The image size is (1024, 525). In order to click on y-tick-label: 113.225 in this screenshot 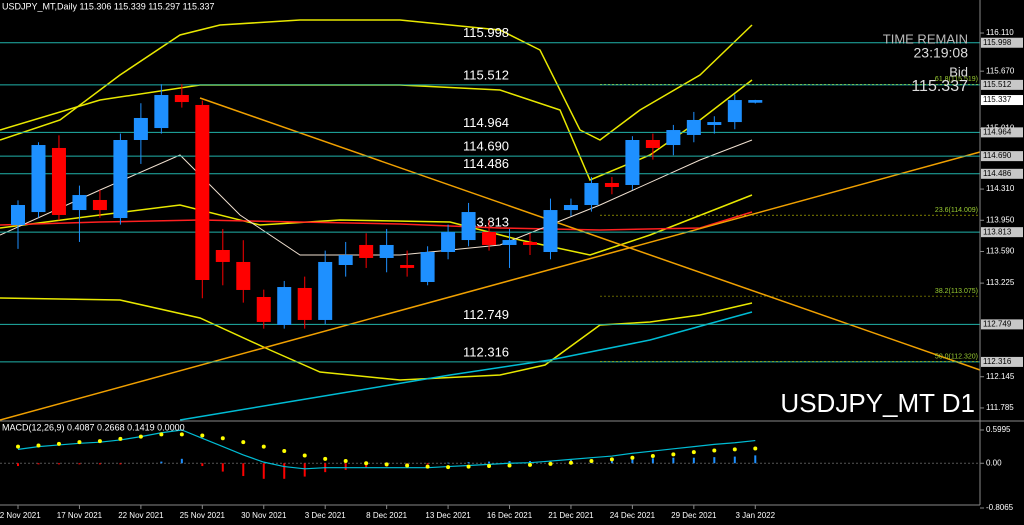, I will do `click(1000, 282)`.